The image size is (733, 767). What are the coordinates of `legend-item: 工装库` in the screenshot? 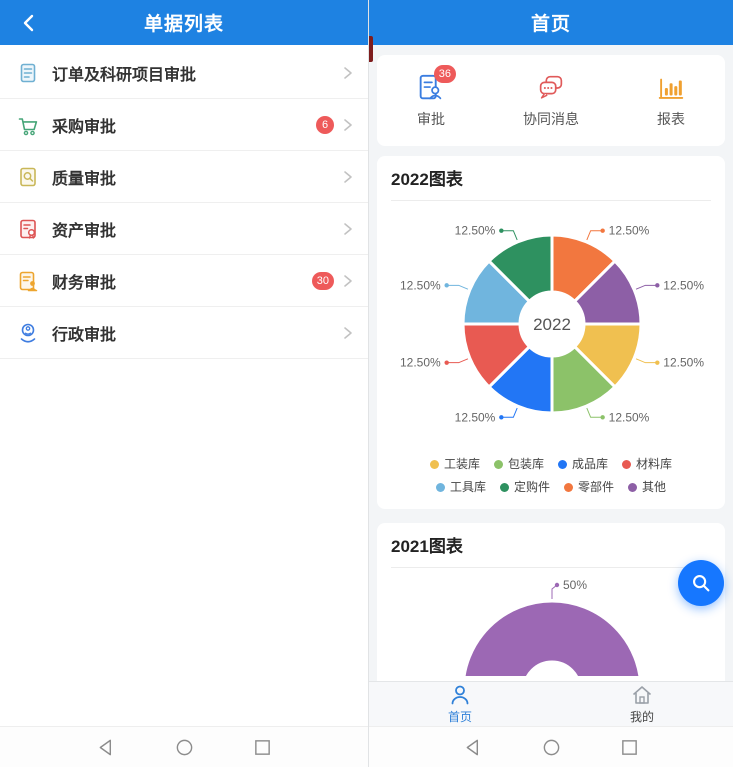 It's located at (454, 464).